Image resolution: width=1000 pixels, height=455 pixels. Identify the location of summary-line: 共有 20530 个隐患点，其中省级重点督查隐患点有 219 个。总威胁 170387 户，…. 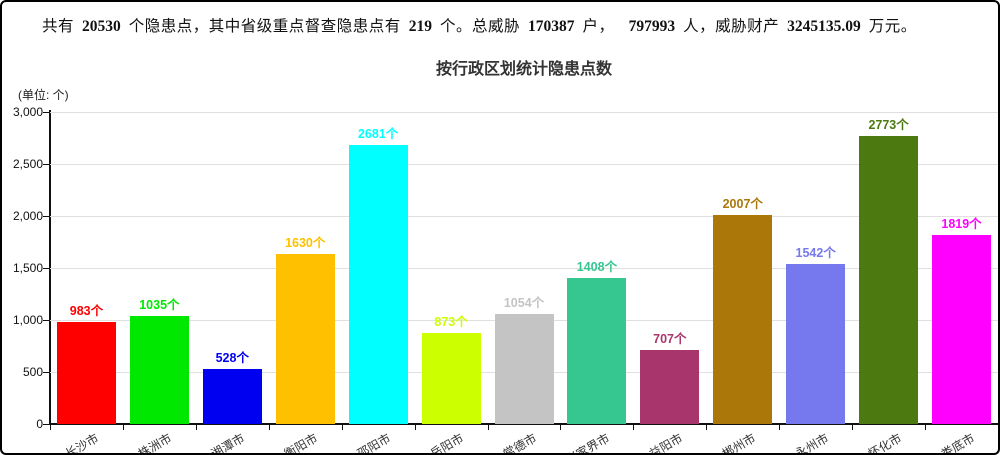
(510, 25).